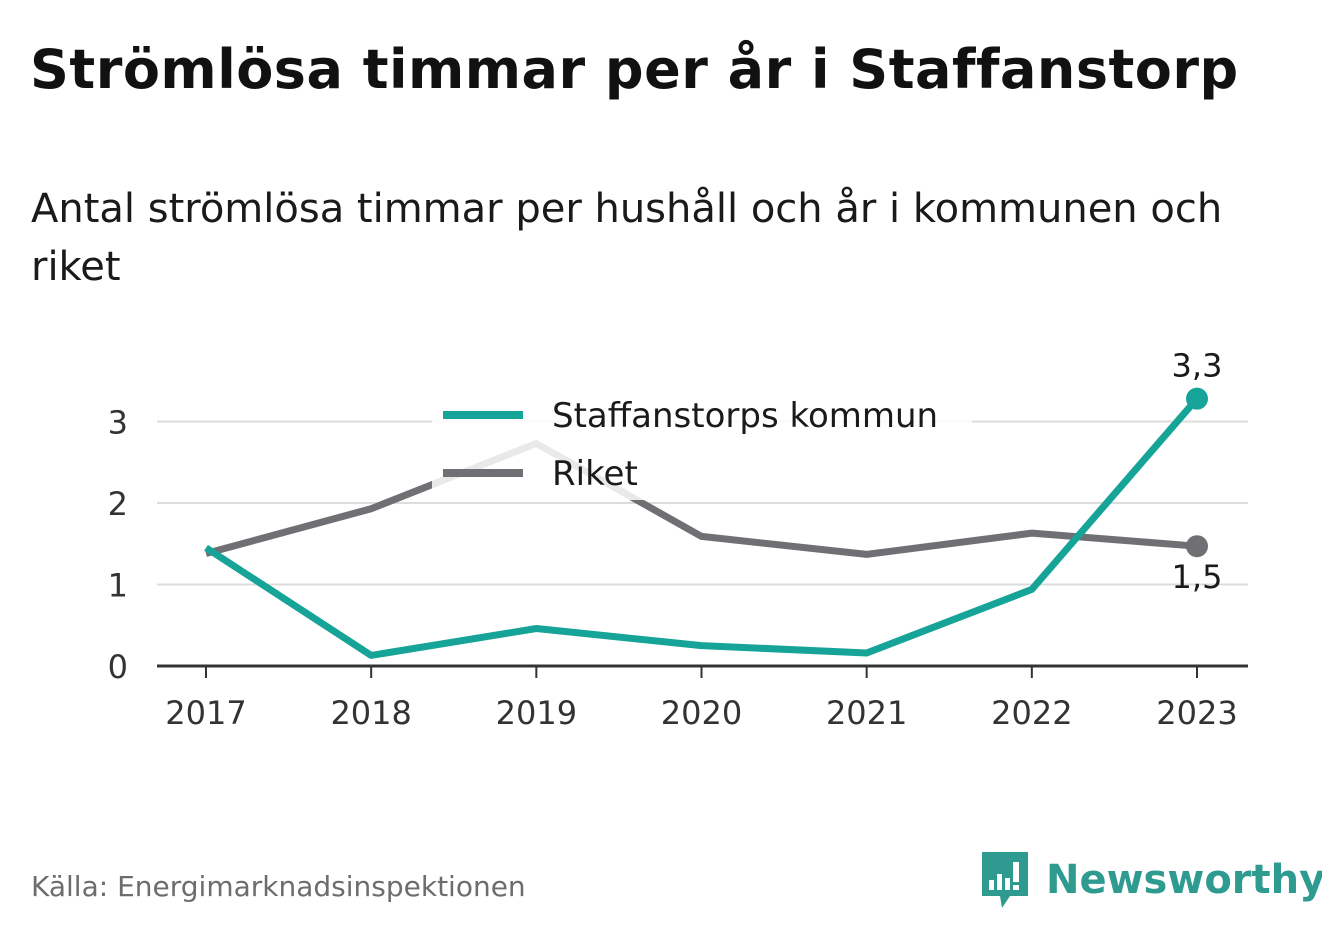 This screenshot has width=1322, height=939. I want to click on y-tick-label: 0, so click(118, 667).